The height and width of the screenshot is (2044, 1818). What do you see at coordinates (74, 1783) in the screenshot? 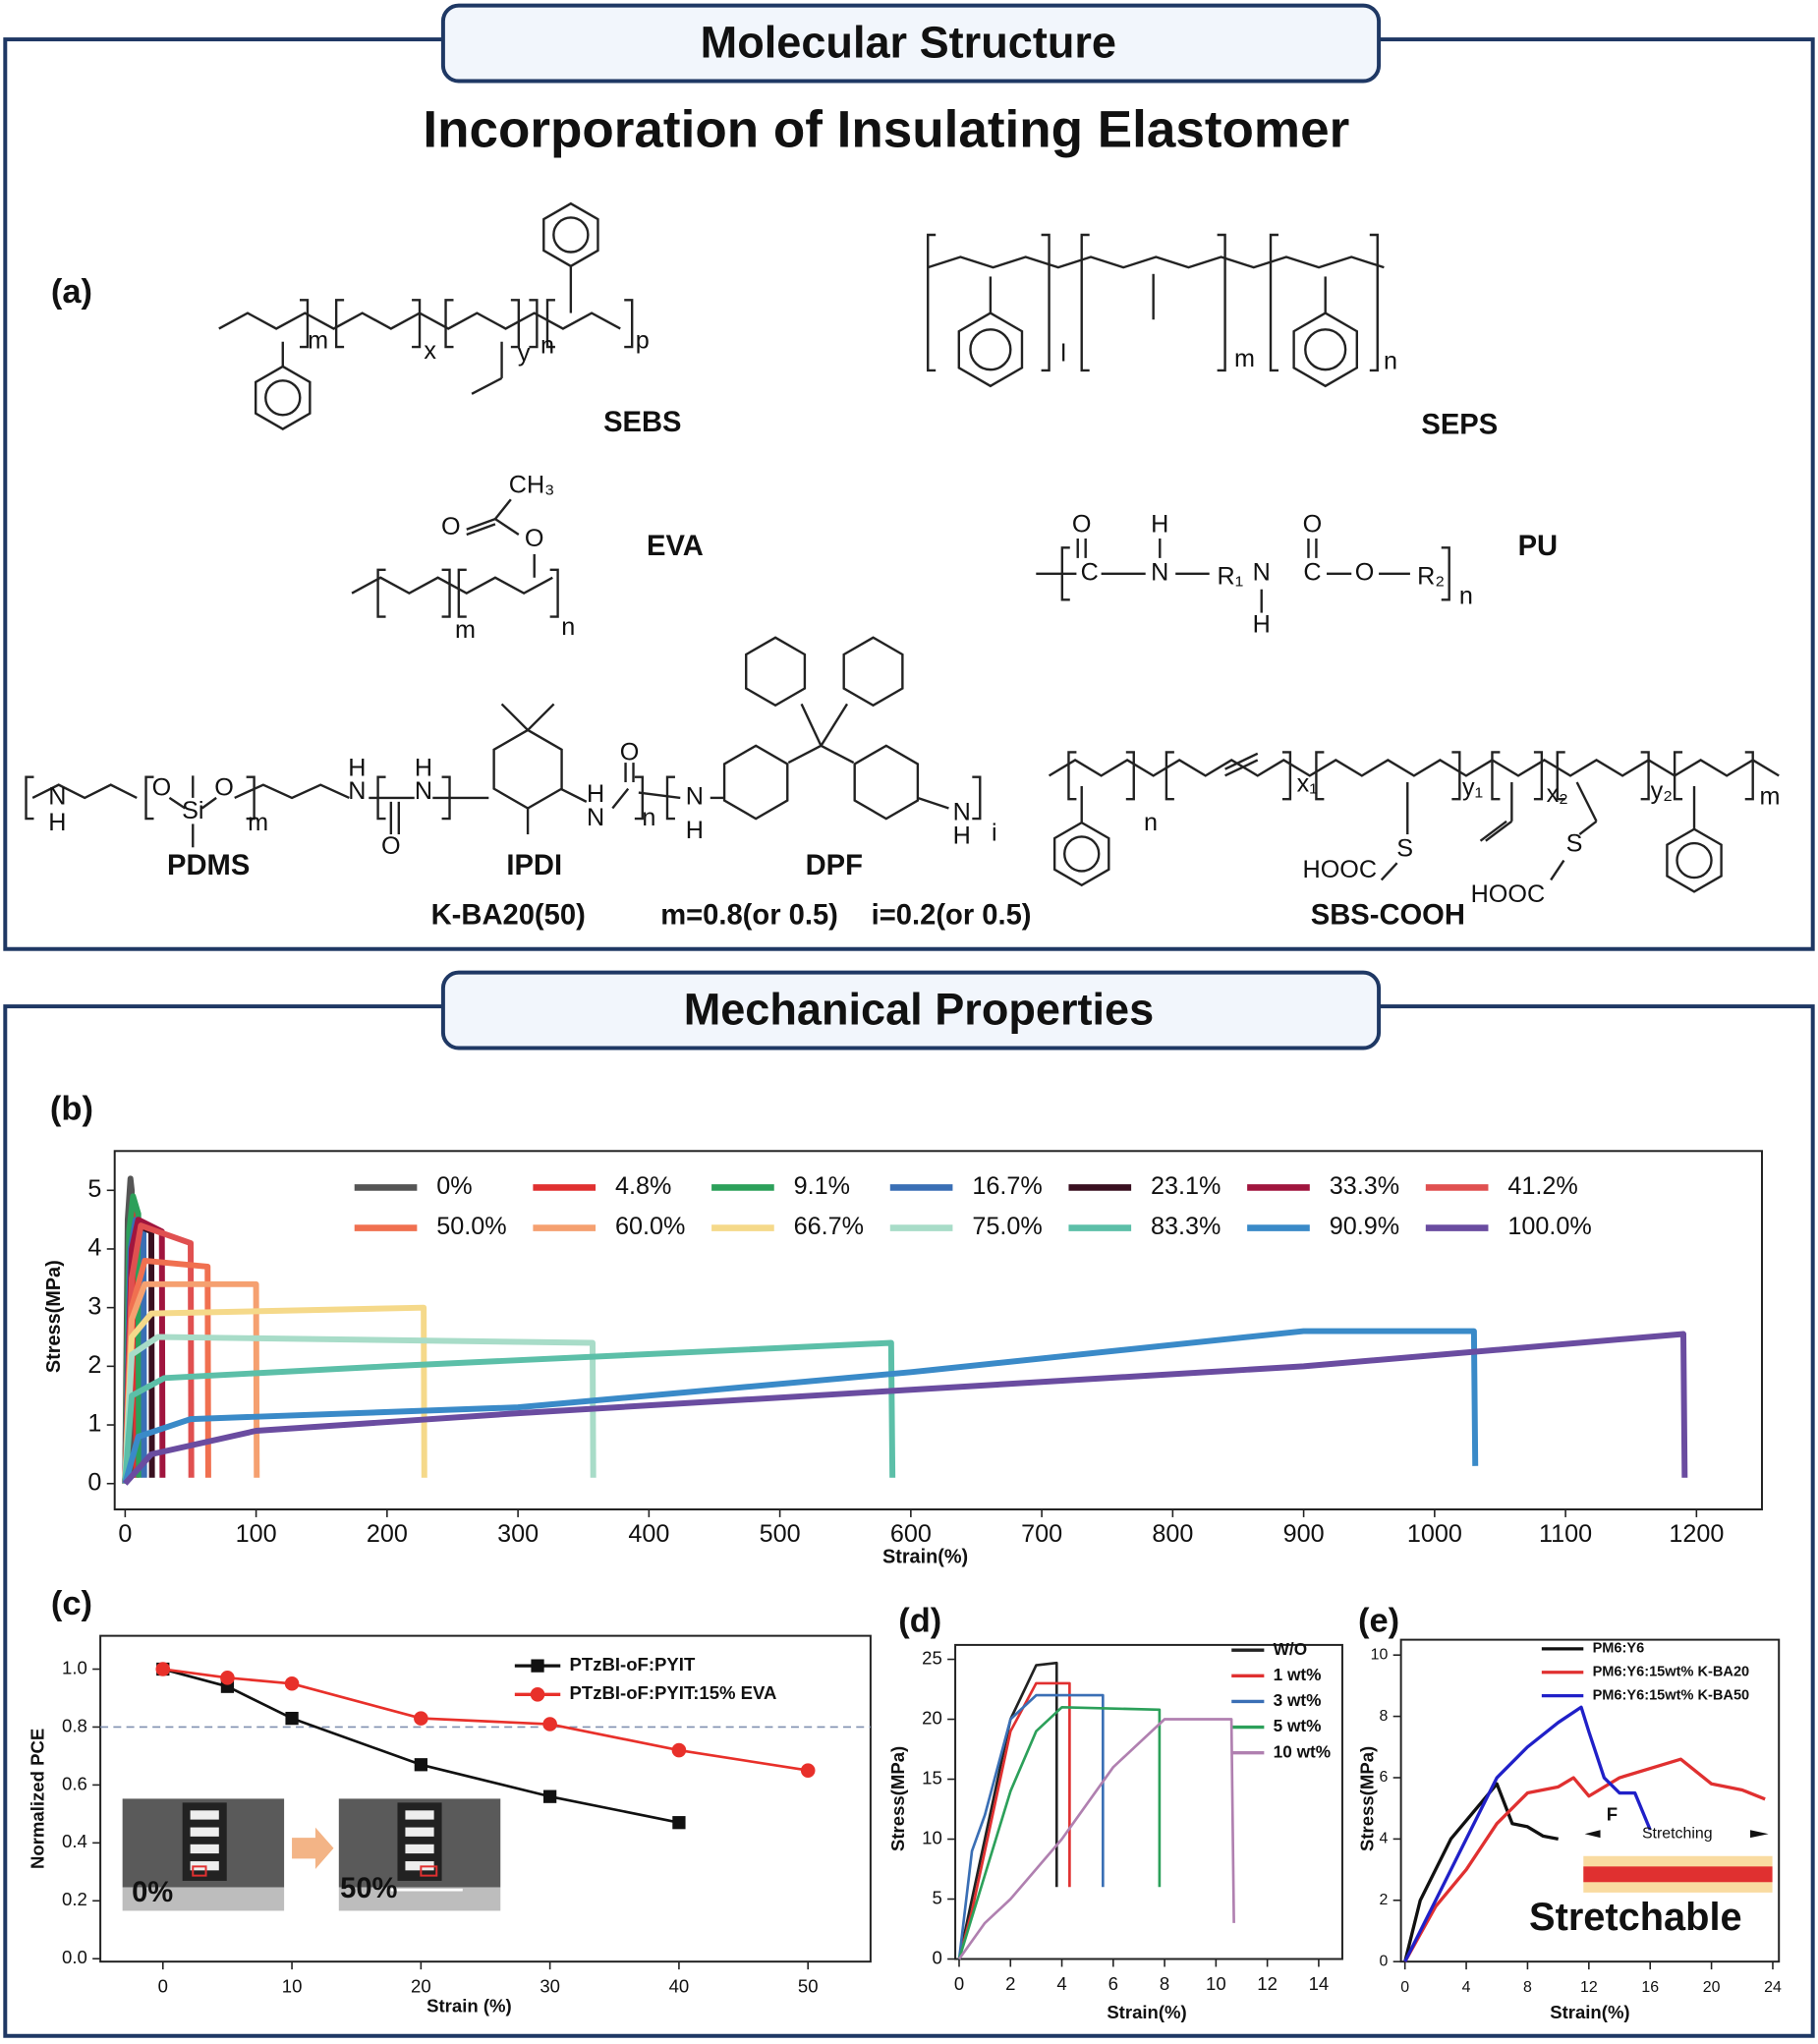
I see `y-tick-label: 0.6` at bounding box center [74, 1783].